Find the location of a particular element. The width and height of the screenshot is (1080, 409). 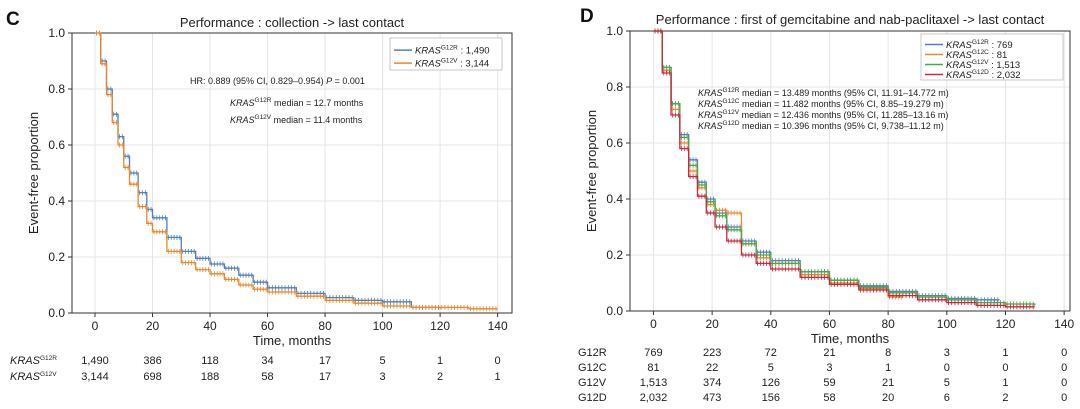

legend-entry: KRASG12V : 1,513 is located at coordinates (983, 65).